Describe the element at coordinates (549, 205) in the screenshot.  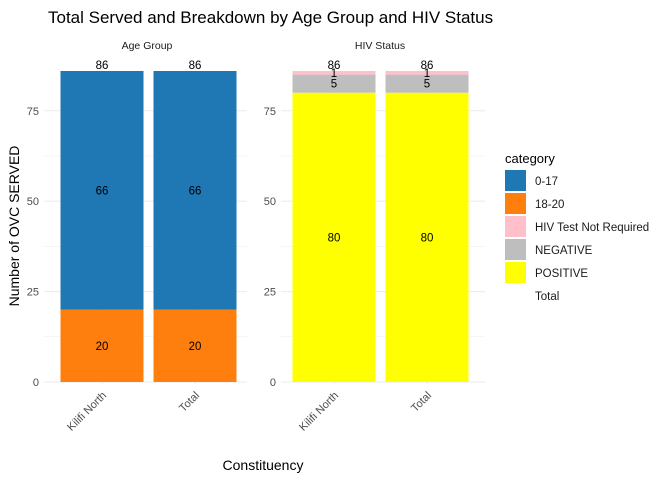
I see `legend-label: 18-20` at that location.